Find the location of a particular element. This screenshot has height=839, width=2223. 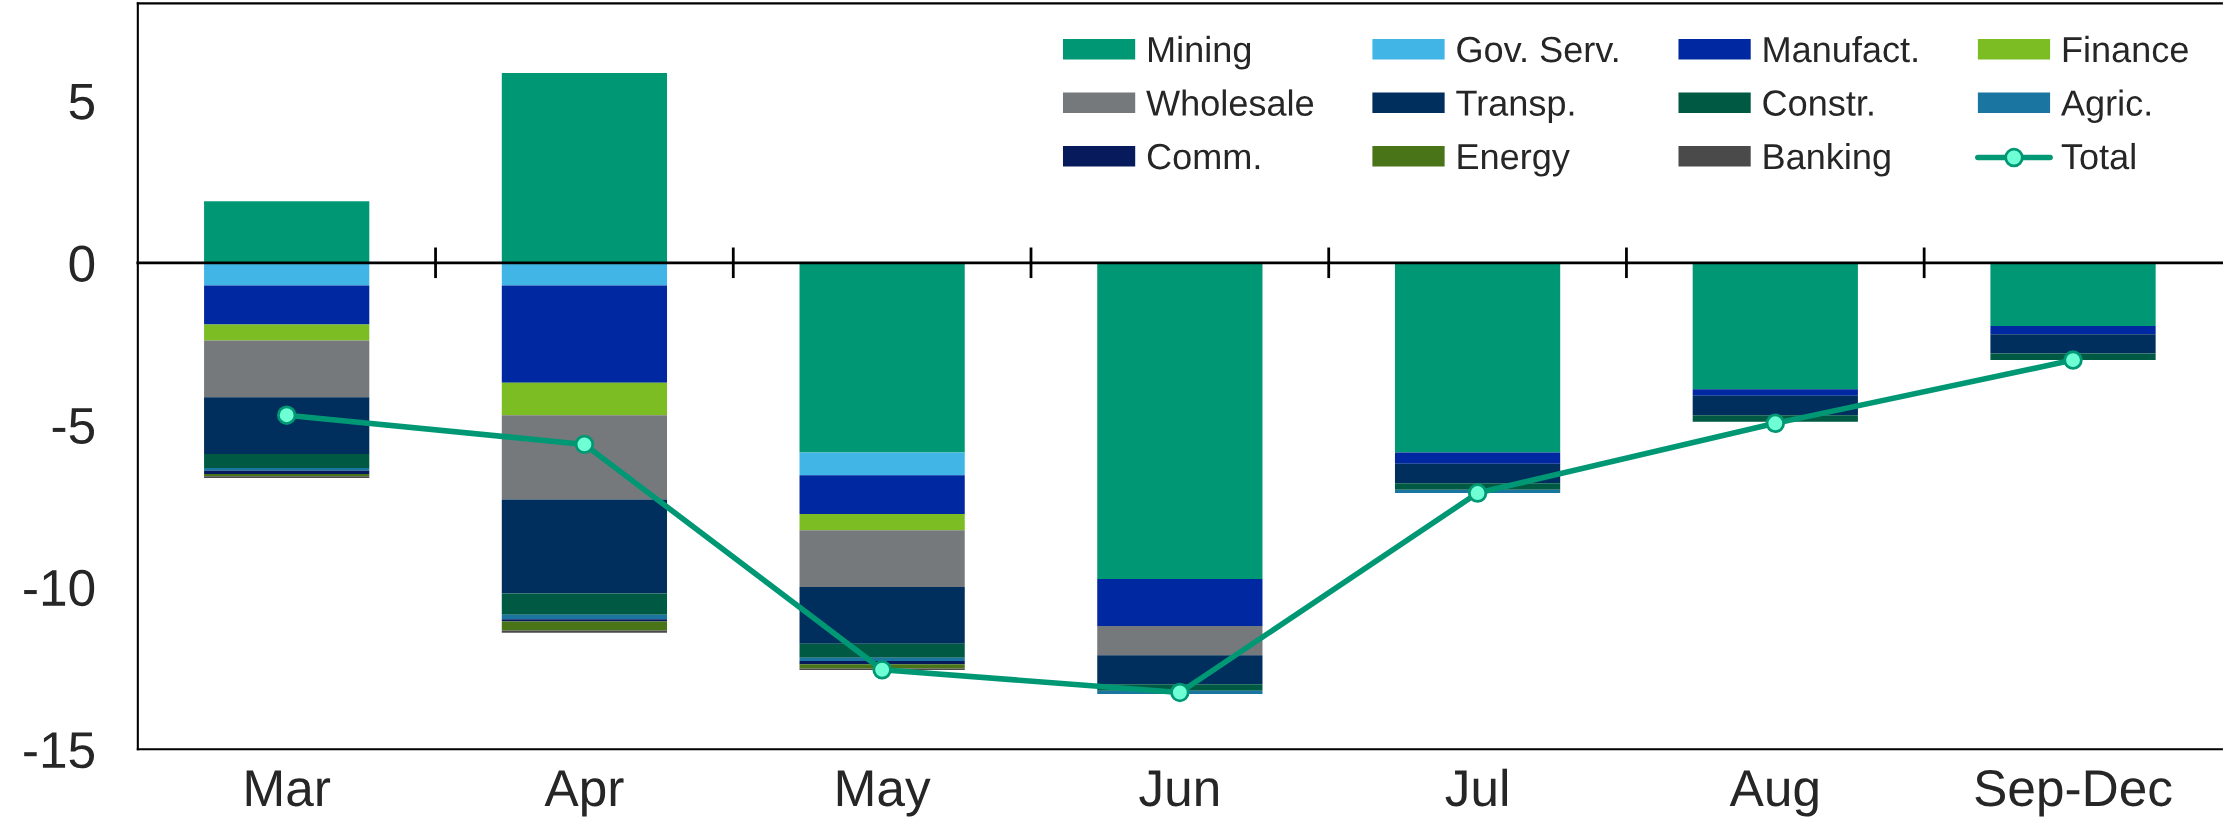

legend-label: Comm. is located at coordinates (1203, 156).